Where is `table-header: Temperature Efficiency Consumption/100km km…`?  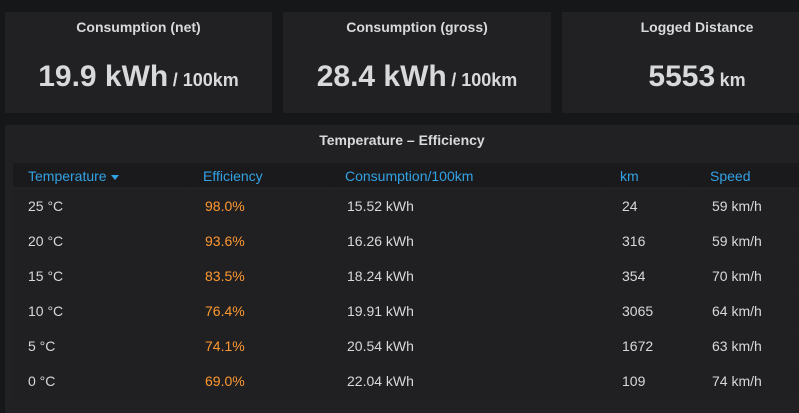 table-header: Temperature Efficiency Consumption/100km km… is located at coordinates (406, 175).